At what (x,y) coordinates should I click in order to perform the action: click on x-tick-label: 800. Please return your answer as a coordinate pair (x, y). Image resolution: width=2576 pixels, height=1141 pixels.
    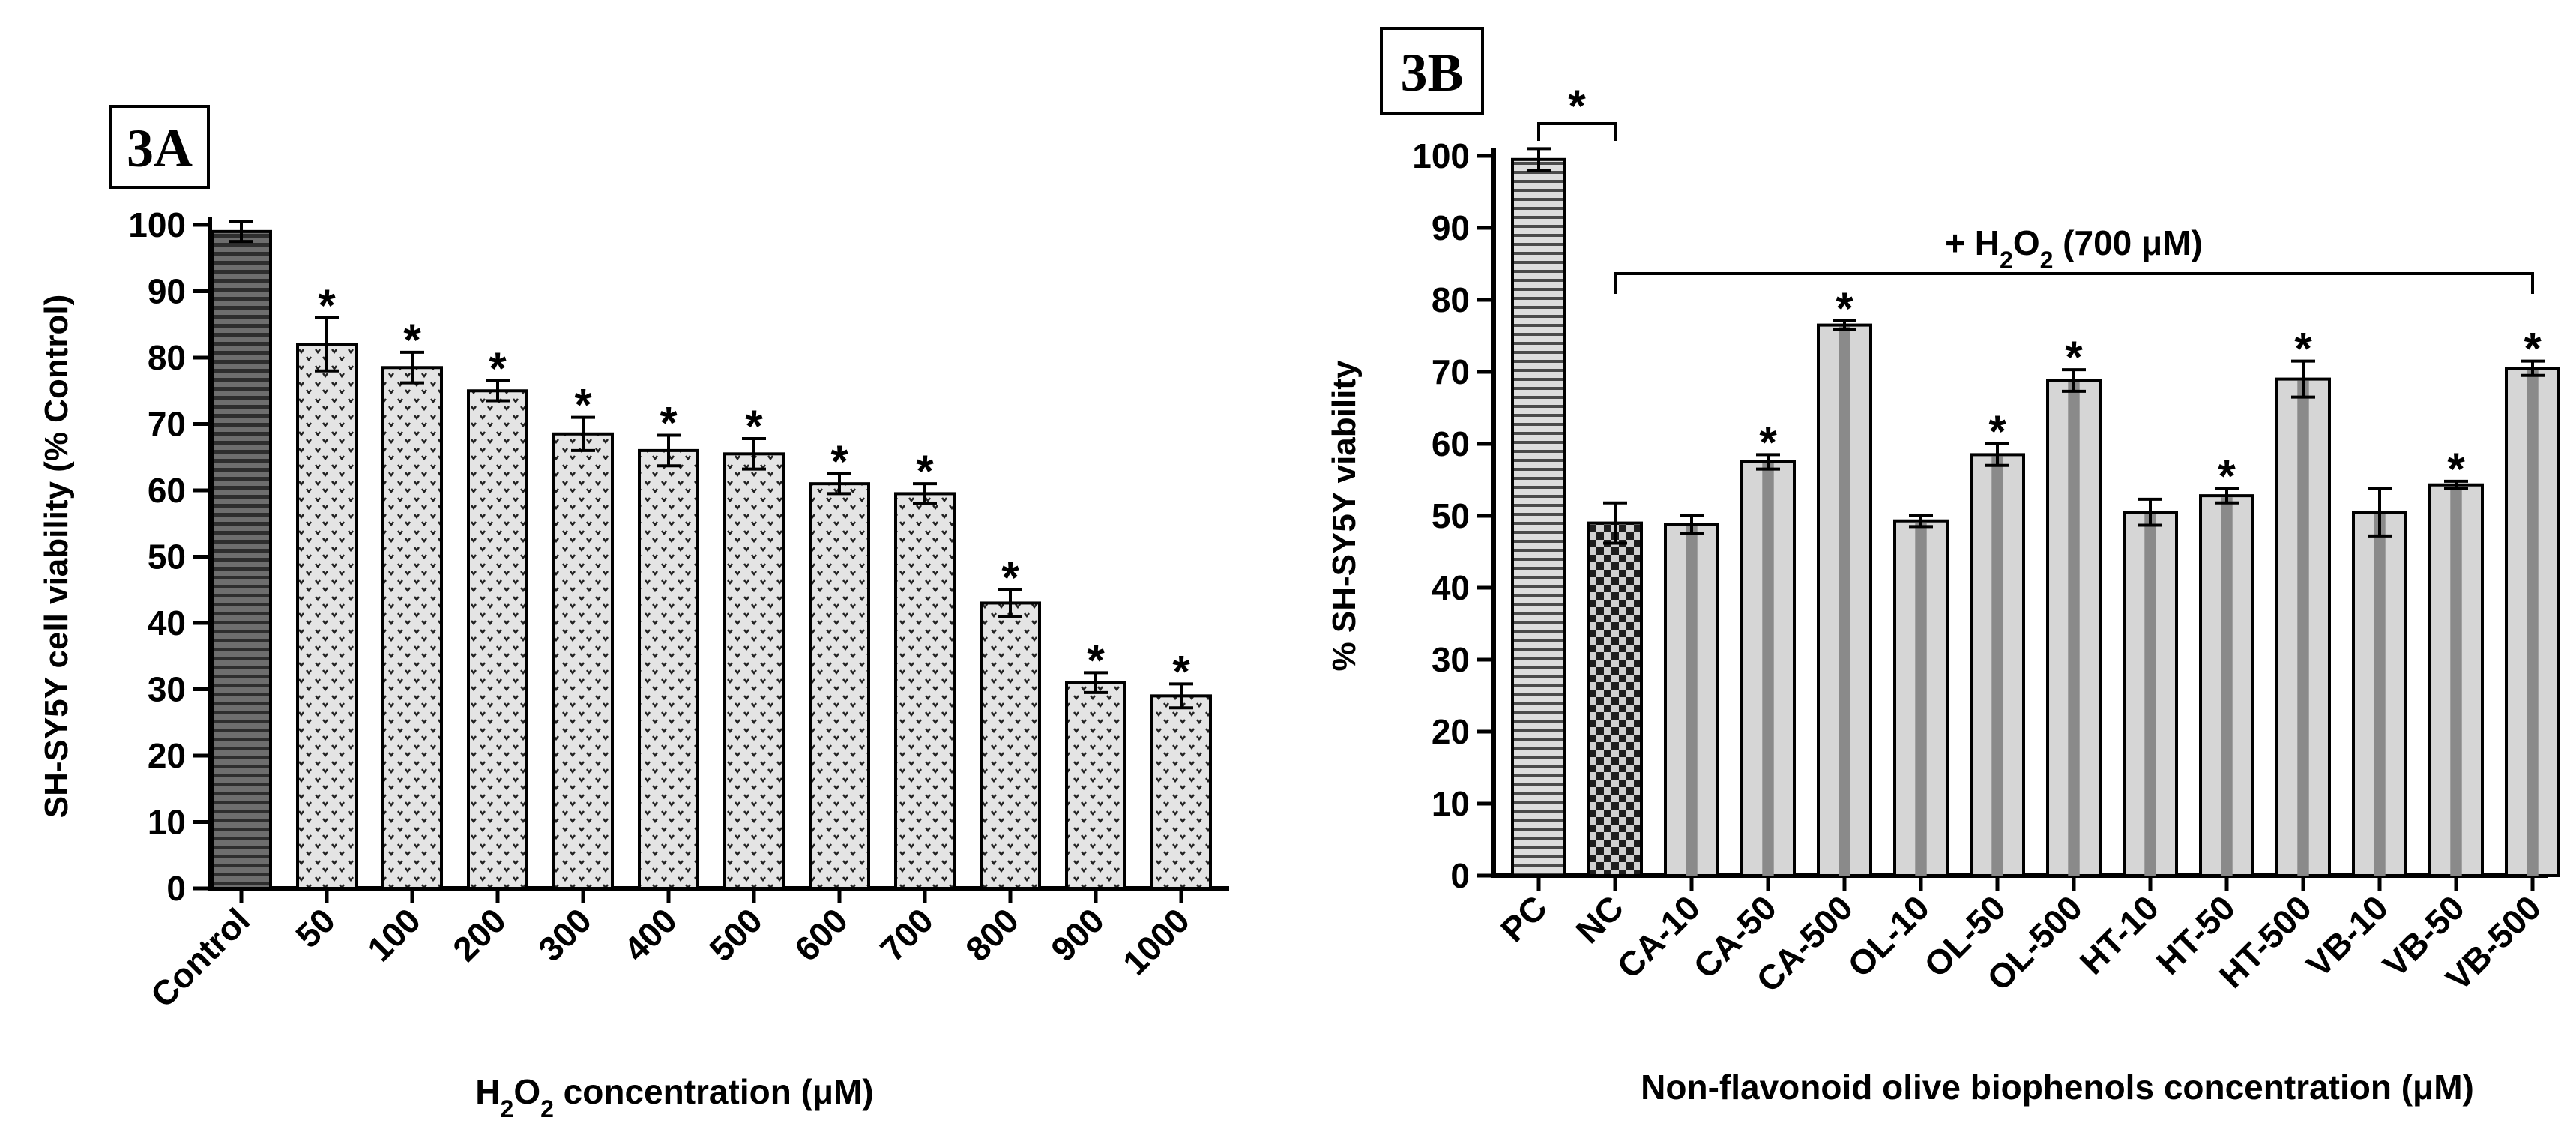
    Looking at the image, I should click on (992, 934).